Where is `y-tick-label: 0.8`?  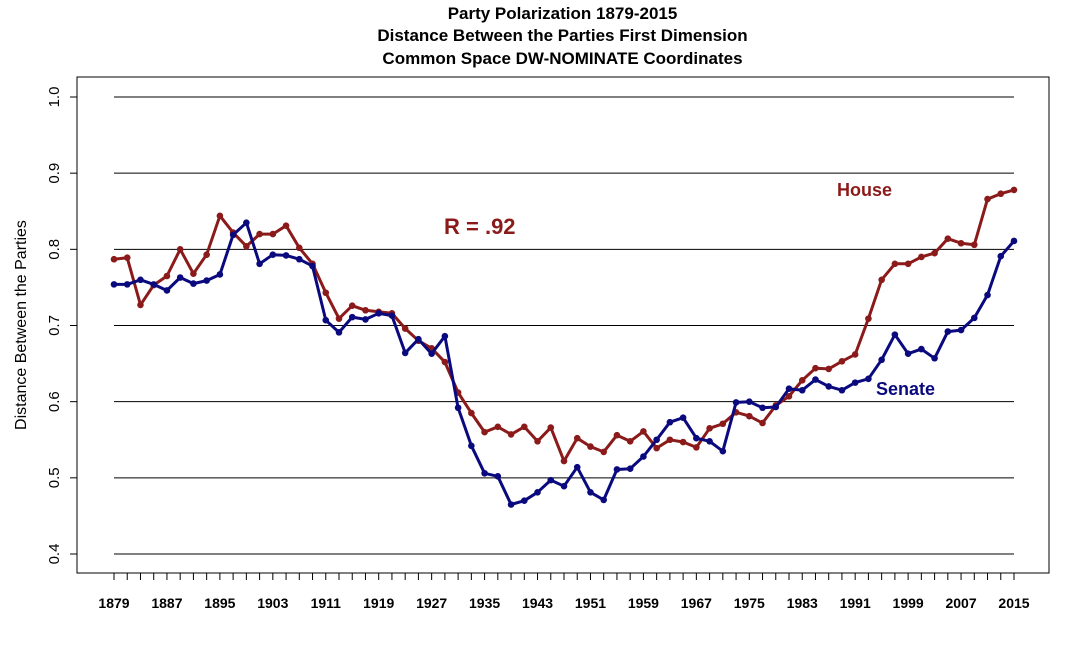 y-tick-label: 0.8 is located at coordinates (54, 249).